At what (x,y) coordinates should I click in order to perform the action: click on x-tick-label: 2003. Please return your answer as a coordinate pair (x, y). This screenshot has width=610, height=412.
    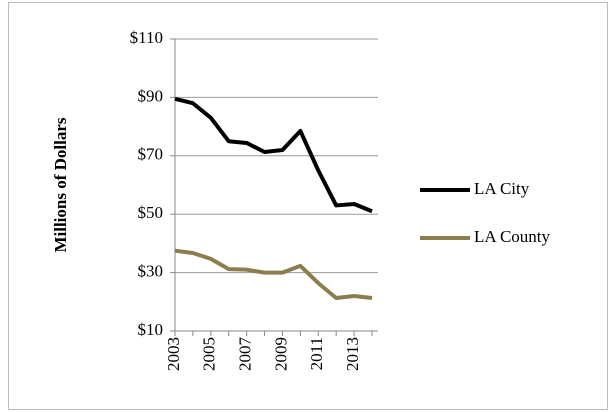
    Looking at the image, I should click on (173, 354).